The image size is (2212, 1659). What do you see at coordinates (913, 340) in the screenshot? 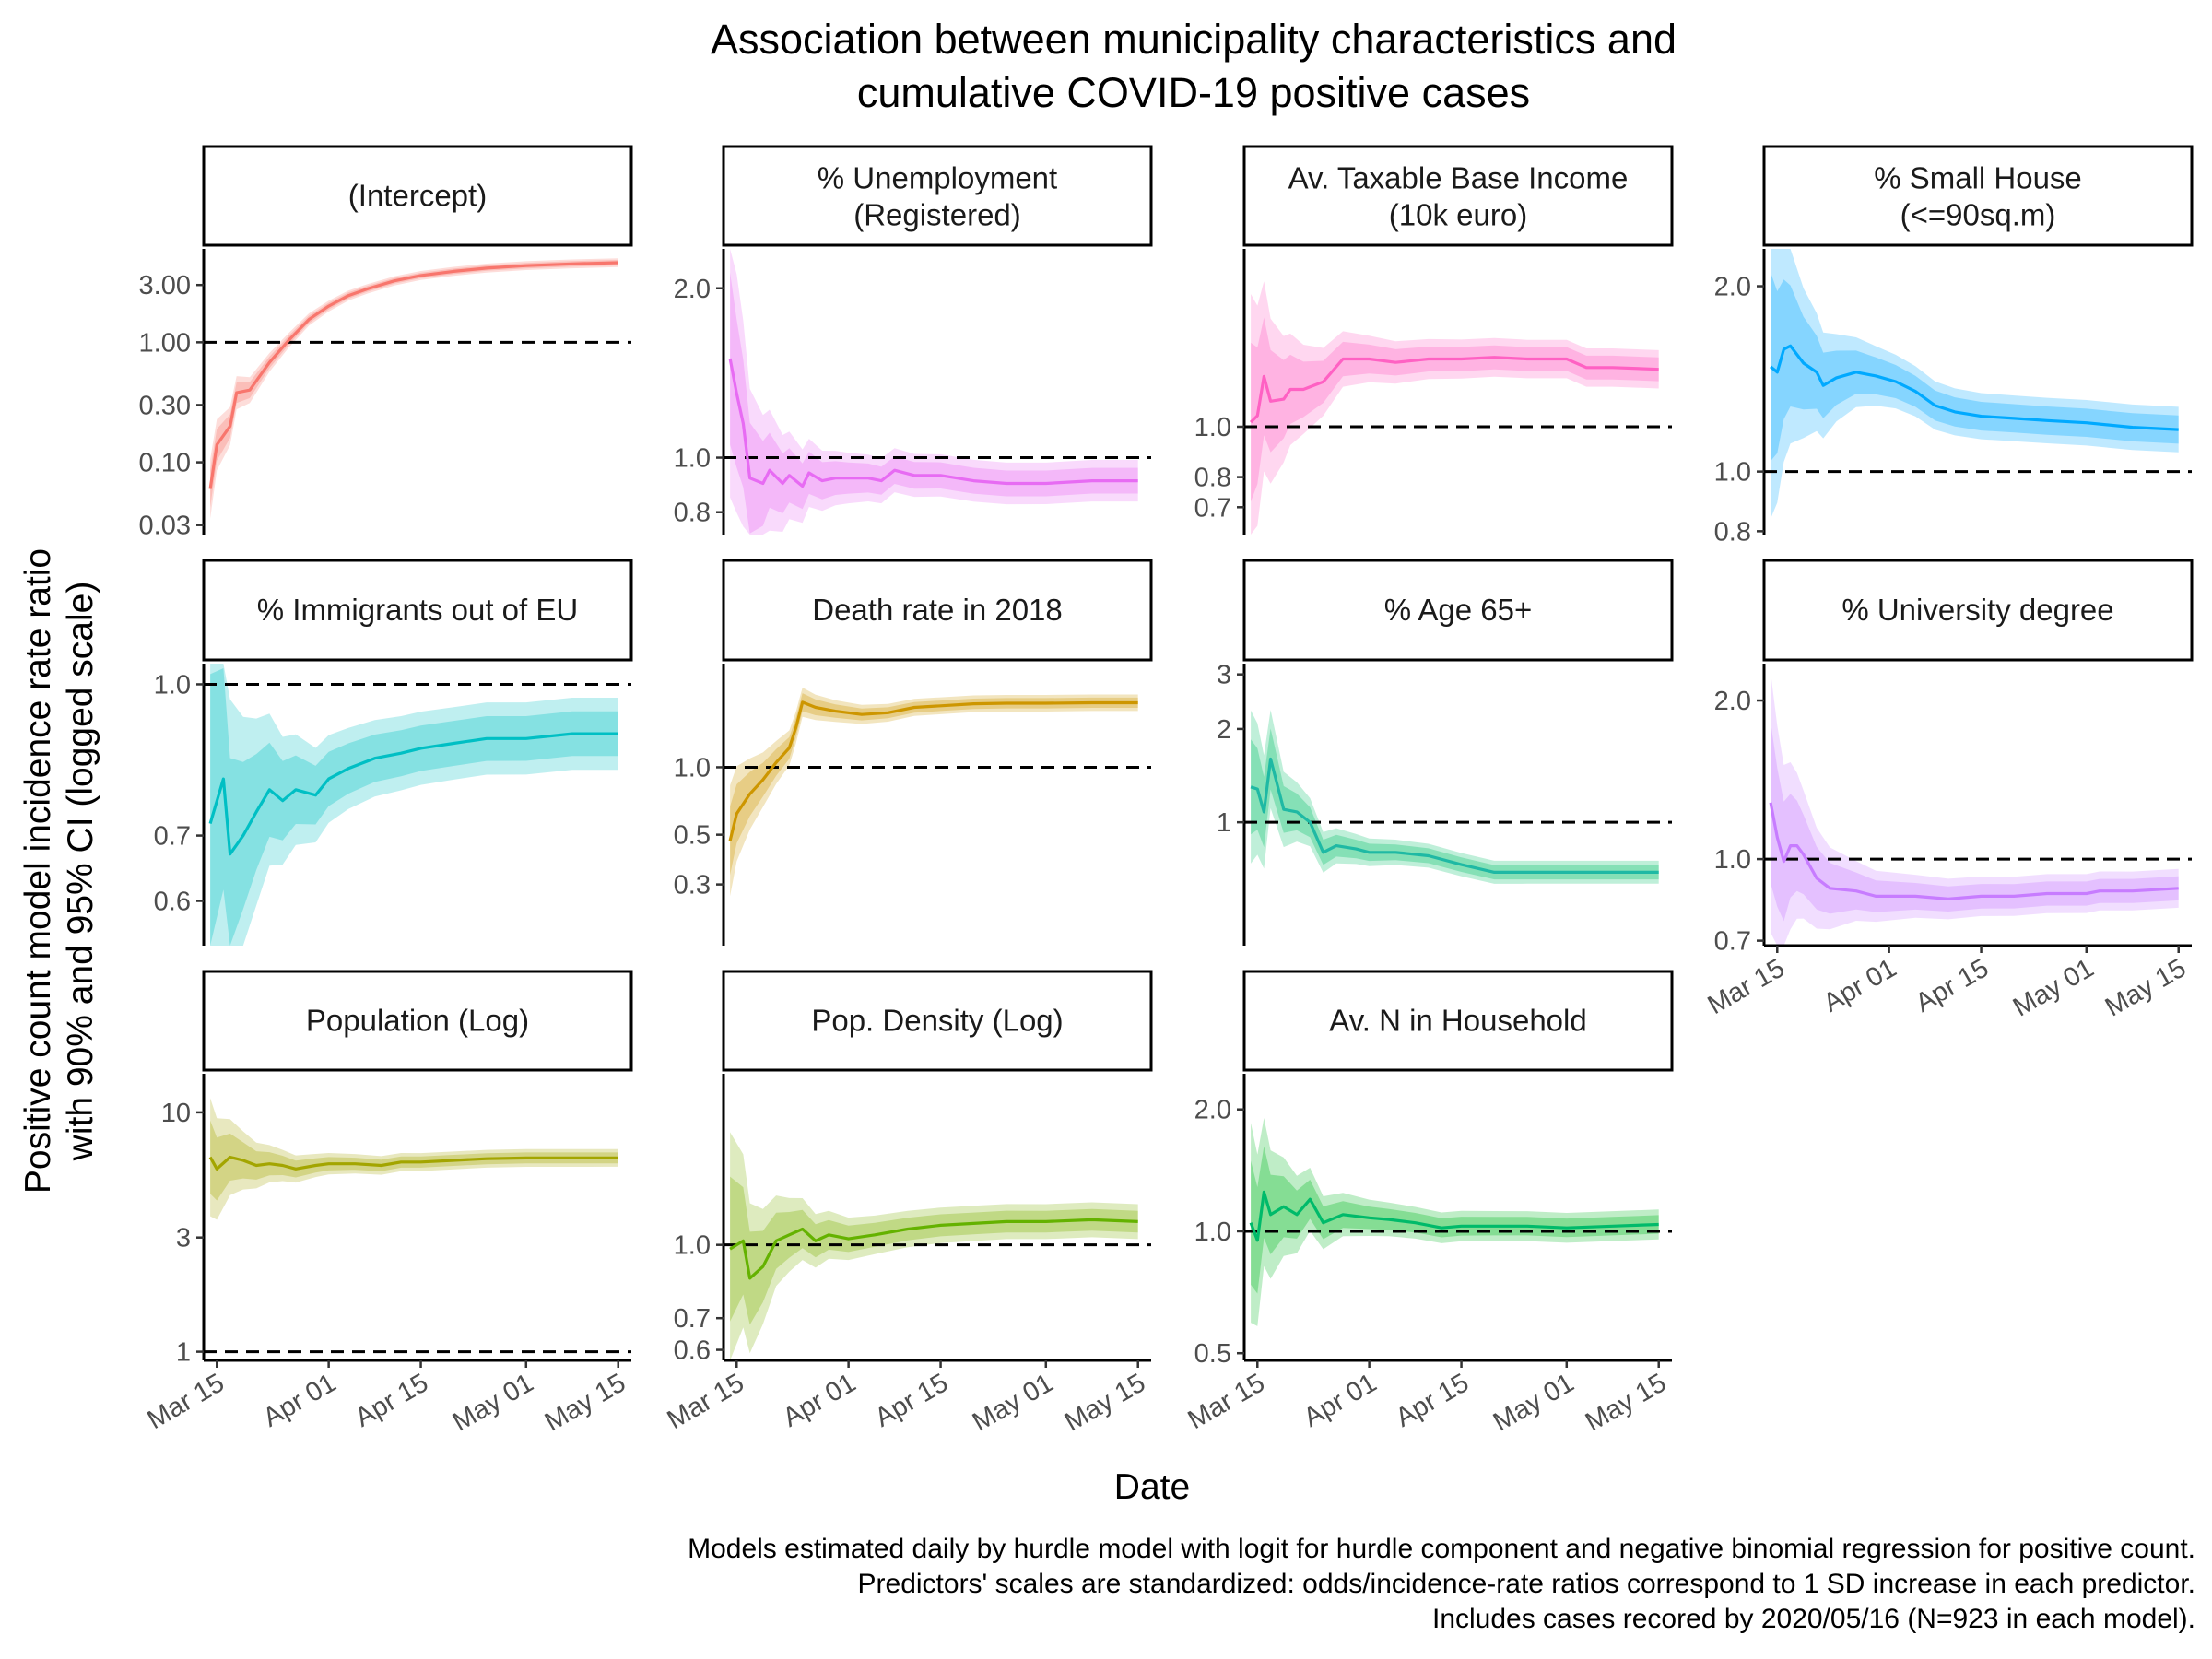
I see `panel-unemployment-registered: % Unemployment(Registered) 0.8 1.0 2.0` at bounding box center [913, 340].